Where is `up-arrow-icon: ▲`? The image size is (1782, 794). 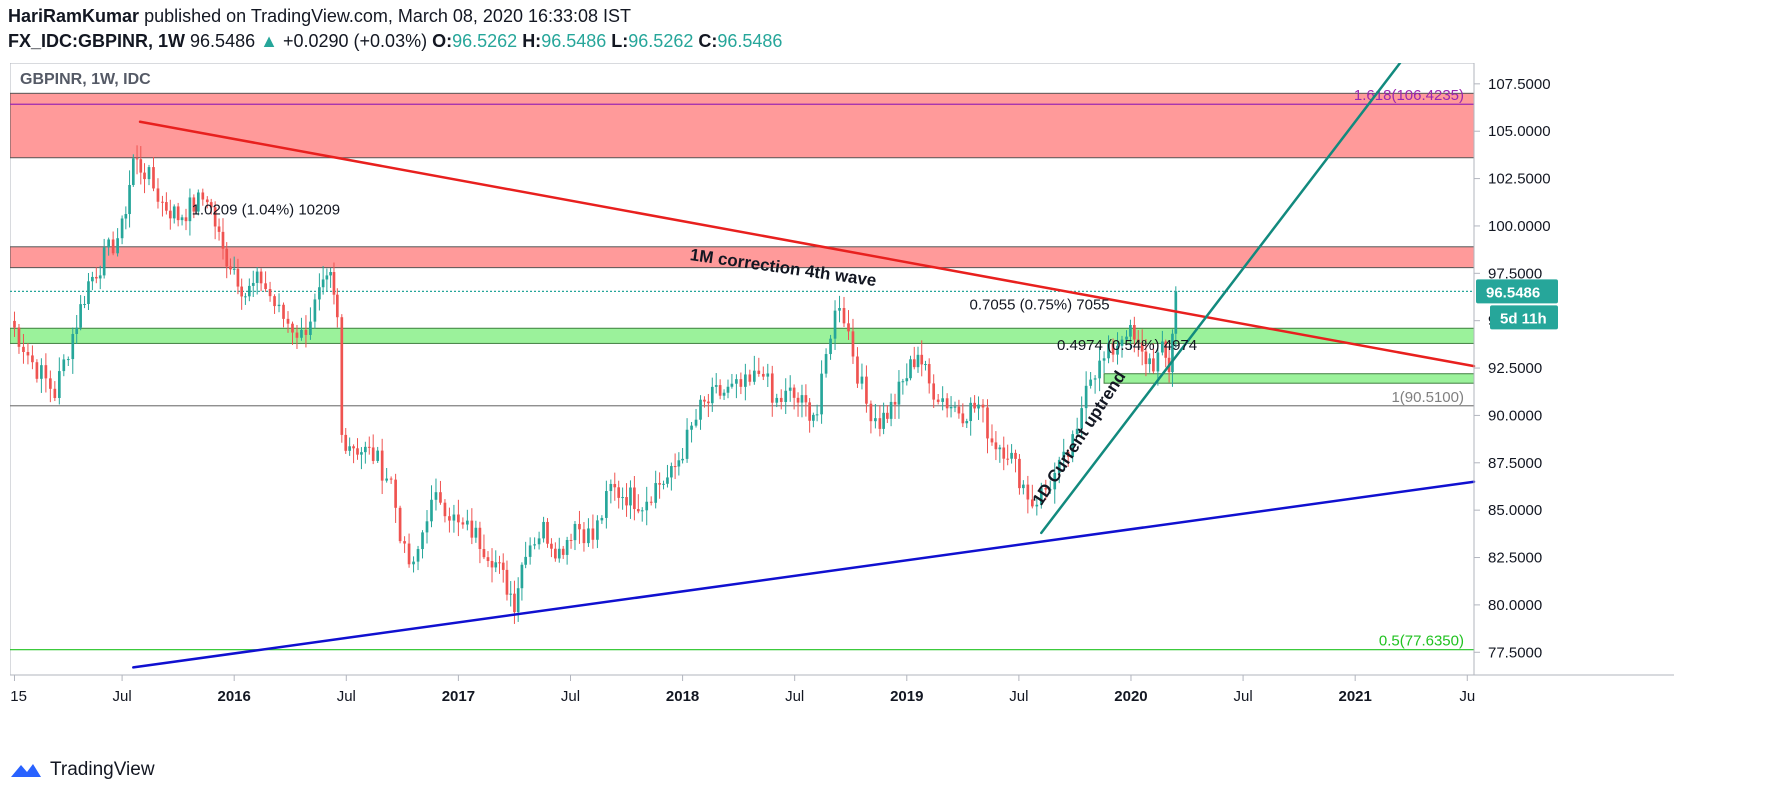
up-arrow-icon: ▲ is located at coordinates (269, 41).